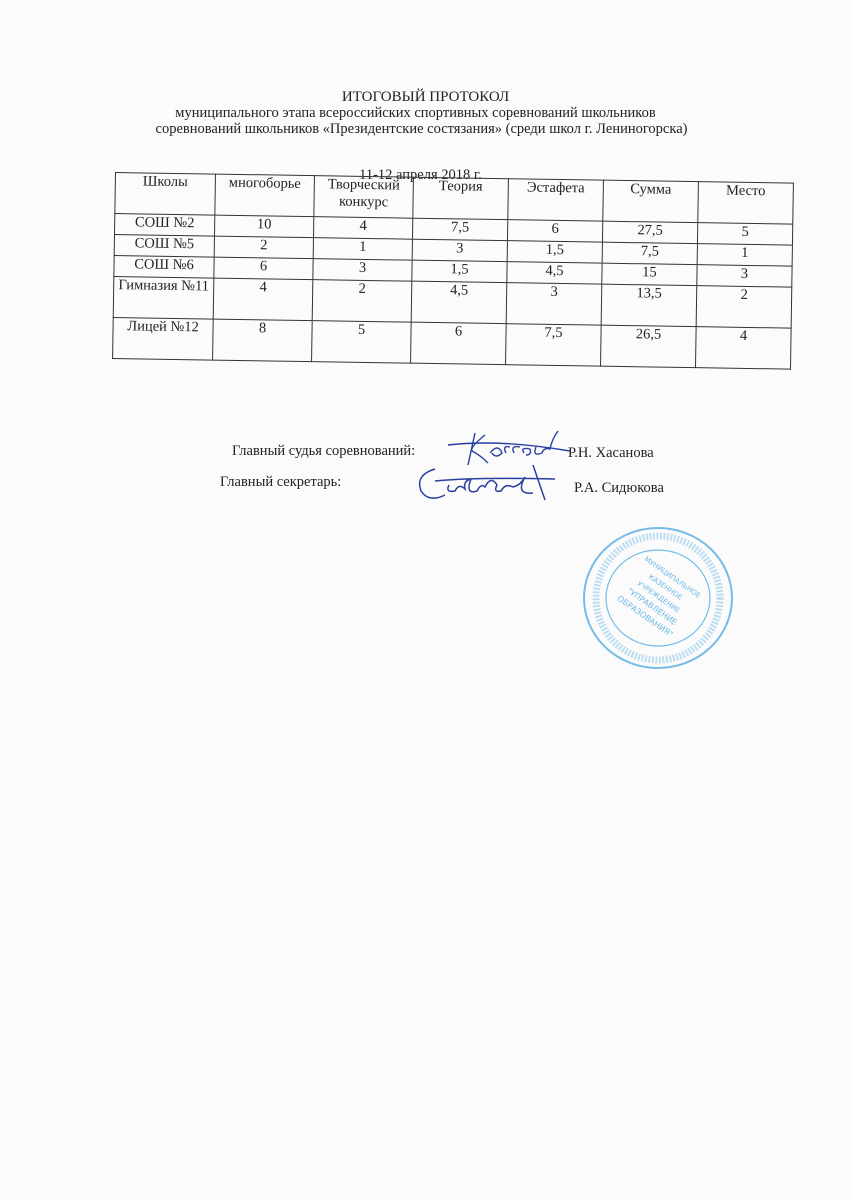 This screenshot has height=1200, width=851. I want to click on secretary-signature, so click(487, 482).